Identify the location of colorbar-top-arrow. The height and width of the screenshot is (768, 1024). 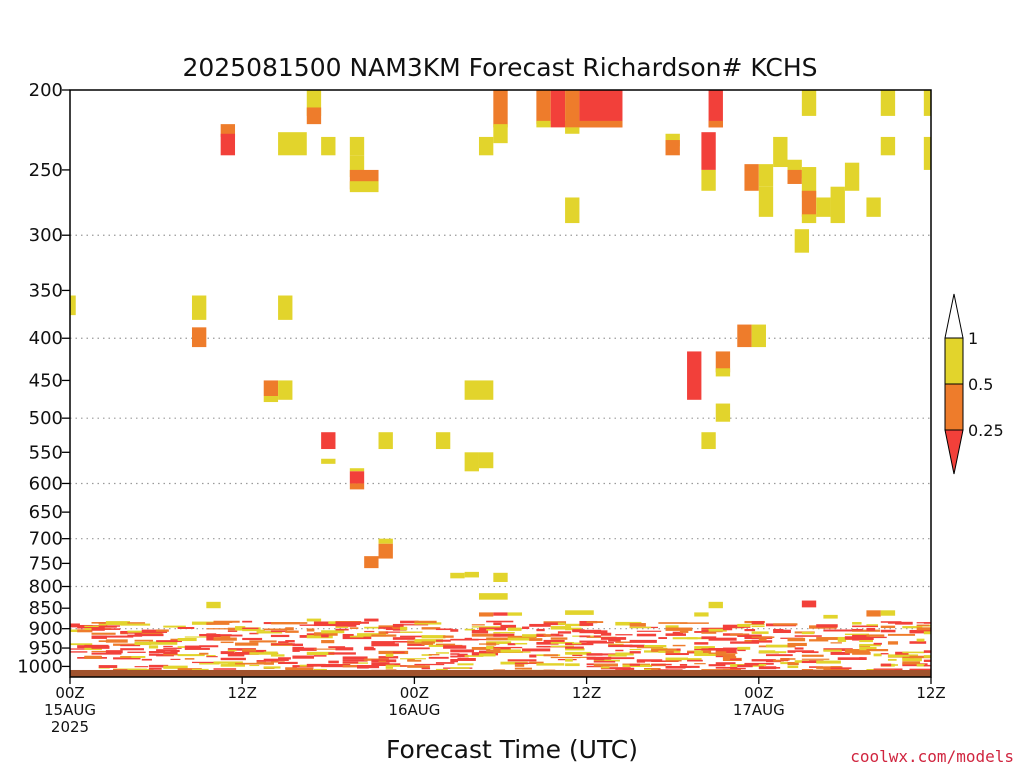
(954, 316).